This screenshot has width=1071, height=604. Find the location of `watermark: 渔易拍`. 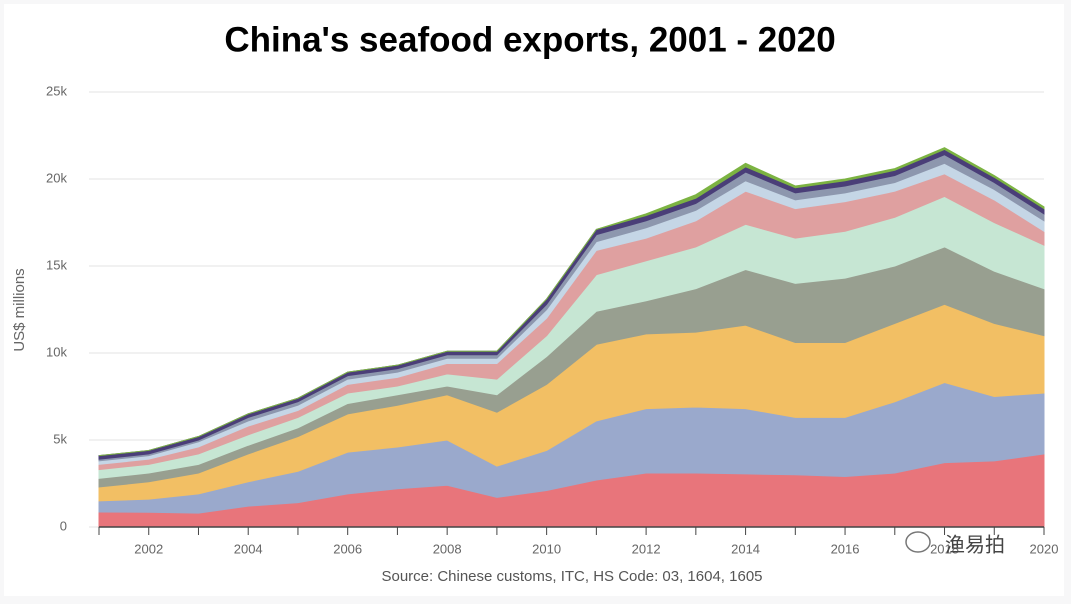

watermark: 渔易拍 is located at coordinates (955, 543).